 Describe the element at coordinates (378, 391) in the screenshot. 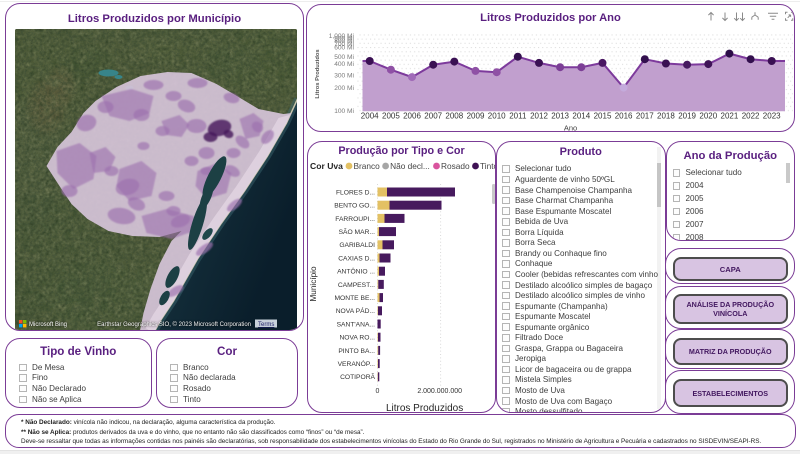

I see `svg-text: 0` at that location.